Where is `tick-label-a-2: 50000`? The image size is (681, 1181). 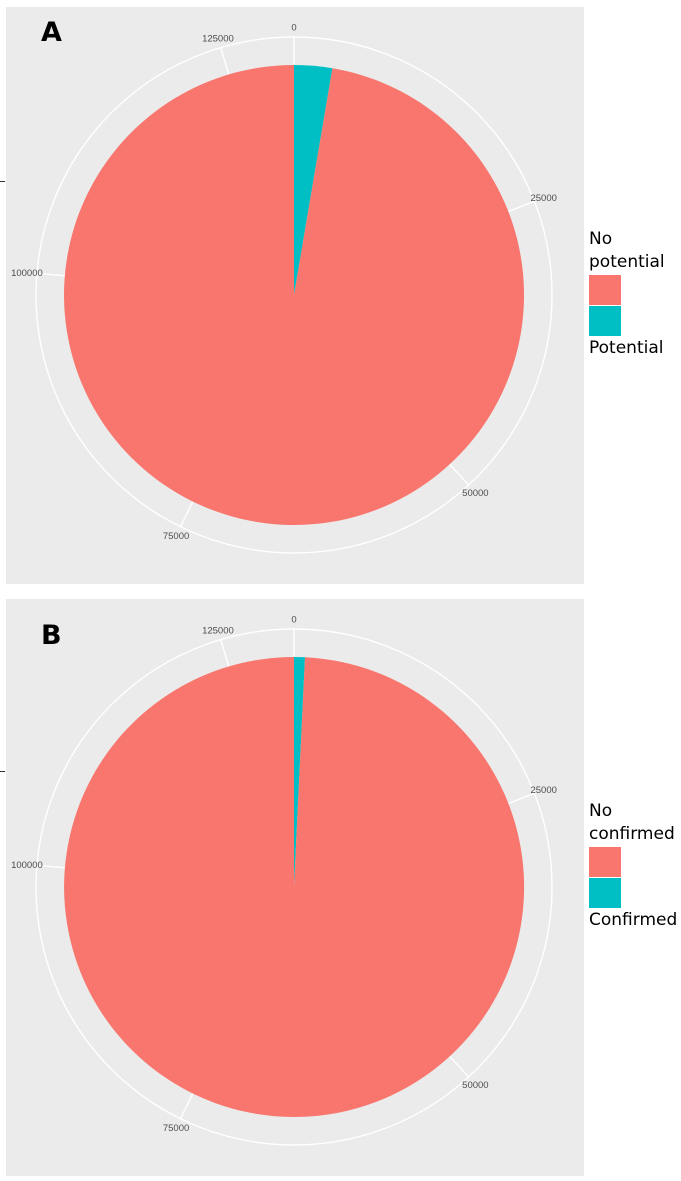 tick-label-a-2: 50000 is located at coordinates (475, 493).